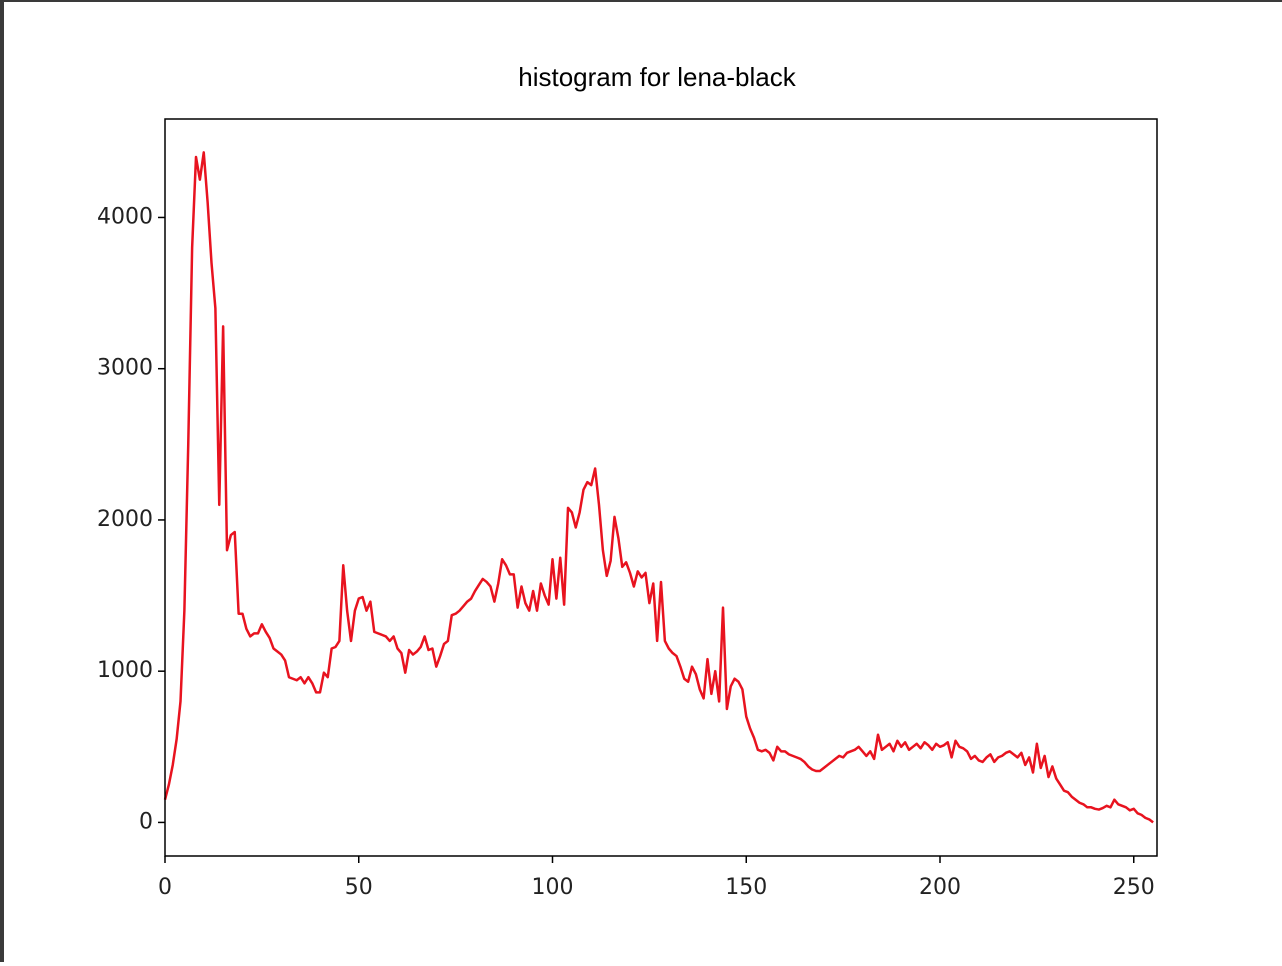  What do you see at coordinates (1134, 887) in the screenshot?
I see `x-tick-label: 250` at bounding box center [1134, 887].